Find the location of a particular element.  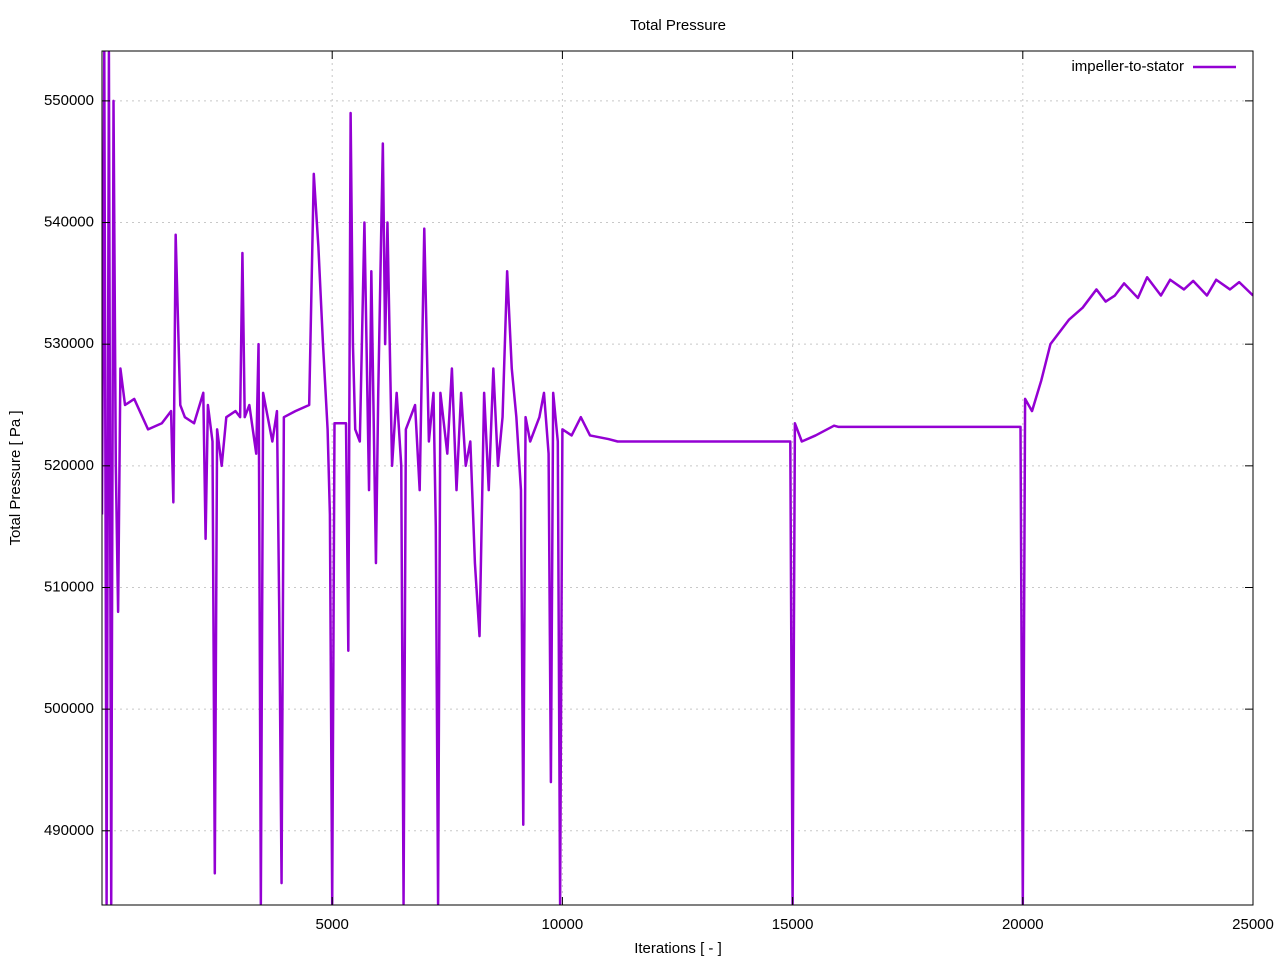

x-axis-label: Iterations [ - ] is located at coordinates (678, 948).